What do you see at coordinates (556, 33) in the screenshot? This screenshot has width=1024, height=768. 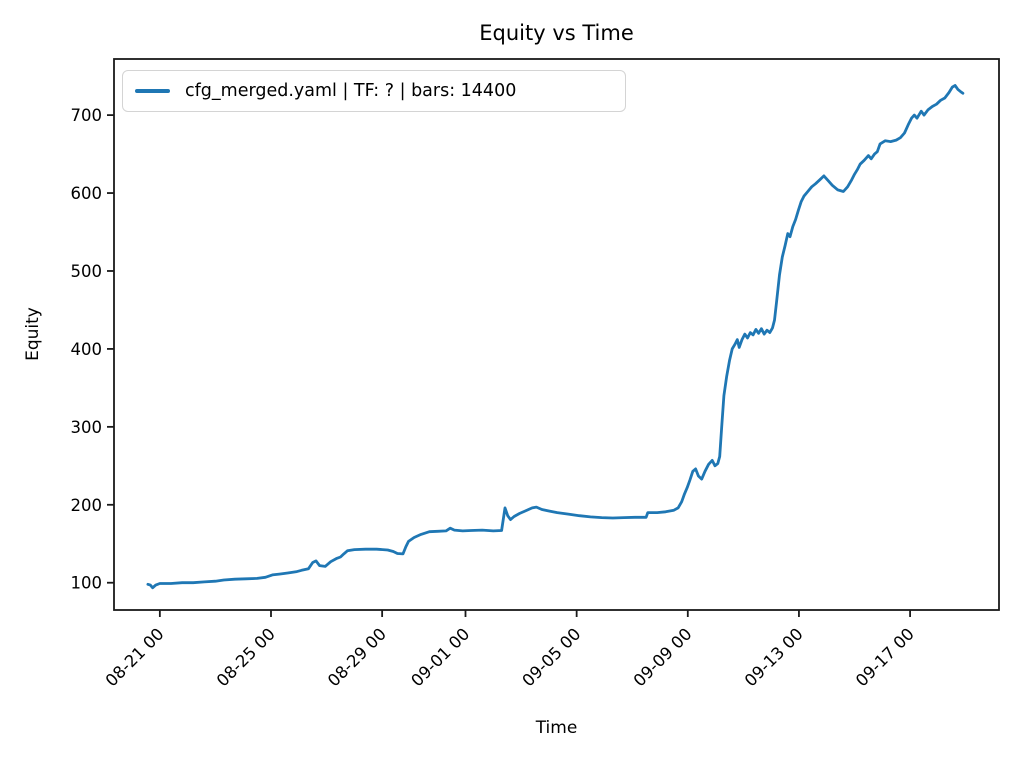 I see `chart-title: Equity vs Time` at bounding box center [556, 33].